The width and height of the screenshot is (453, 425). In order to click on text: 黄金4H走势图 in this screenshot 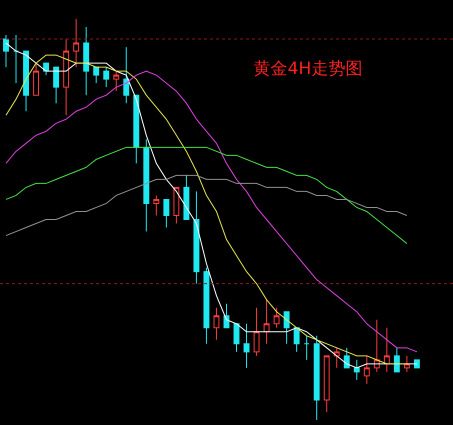, I will do `click(308, 68)`.